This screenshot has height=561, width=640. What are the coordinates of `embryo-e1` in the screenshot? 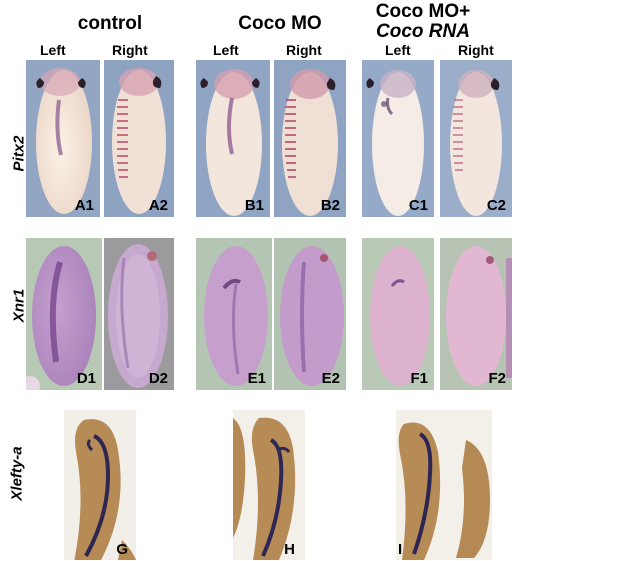 It's located at (236, 316).